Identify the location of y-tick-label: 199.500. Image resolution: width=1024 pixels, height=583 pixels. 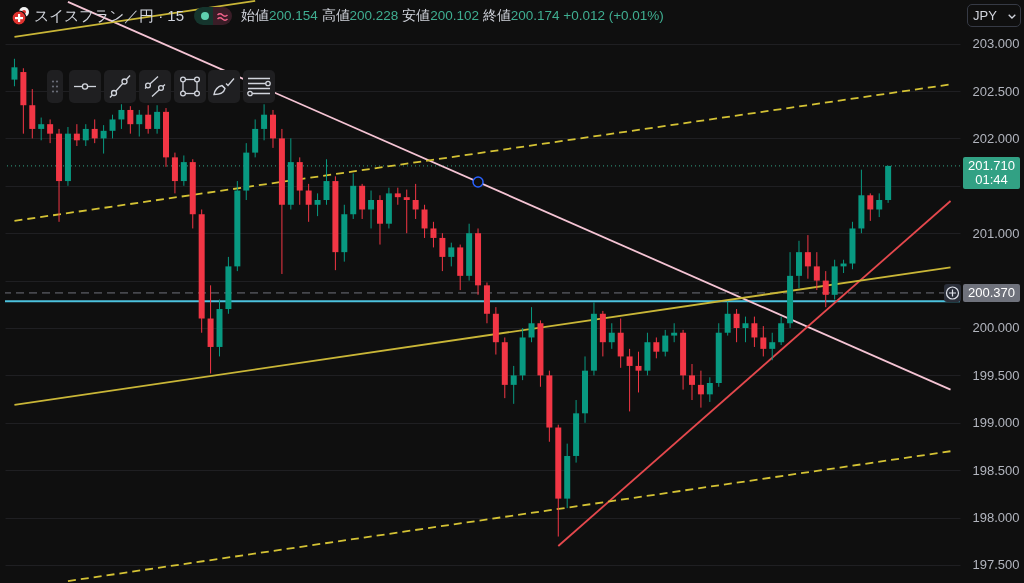
(996, 375).